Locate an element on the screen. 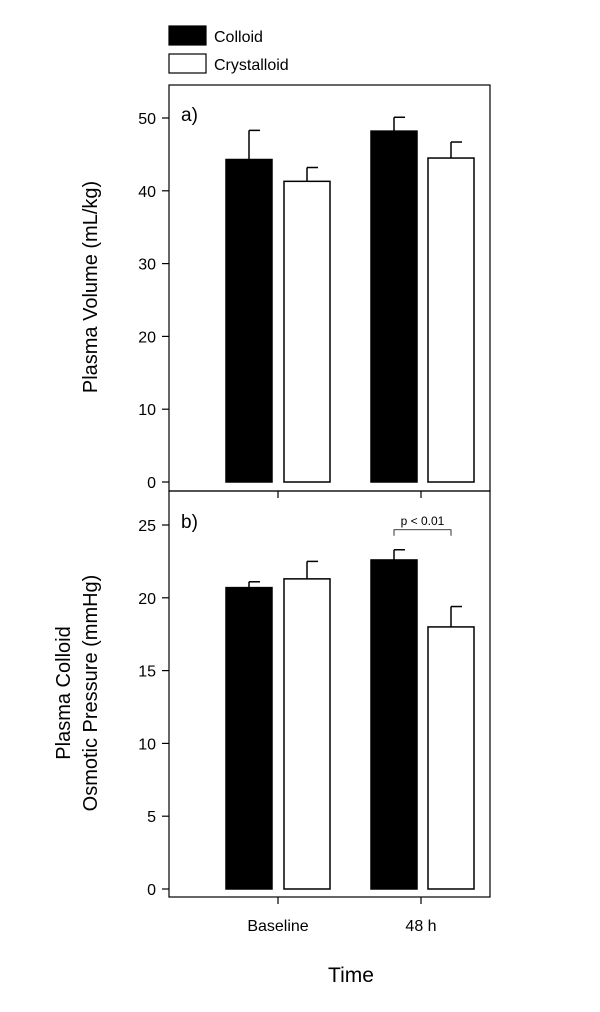 The width and height of the screenshot is (600, 1012). panel-a-label: a) is located at coordinates (189, 115).